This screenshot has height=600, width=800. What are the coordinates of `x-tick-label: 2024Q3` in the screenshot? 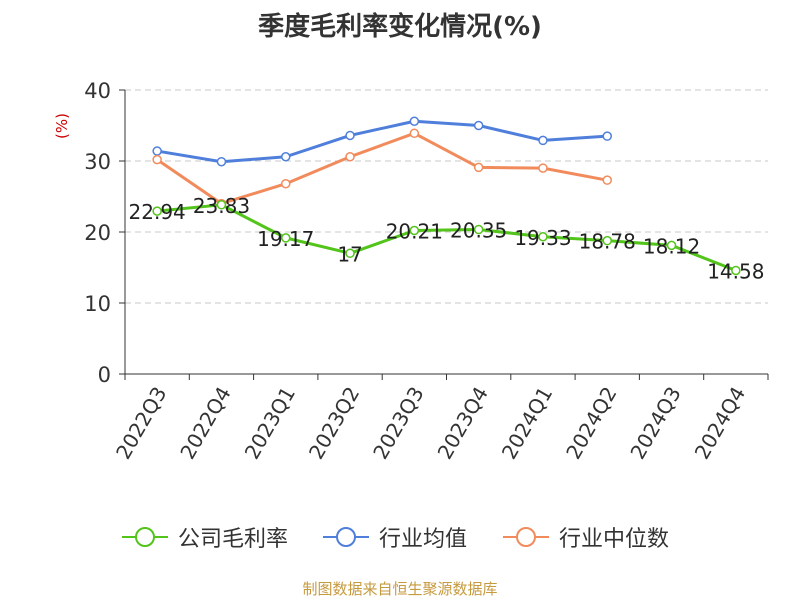 It's located at (655, 423).